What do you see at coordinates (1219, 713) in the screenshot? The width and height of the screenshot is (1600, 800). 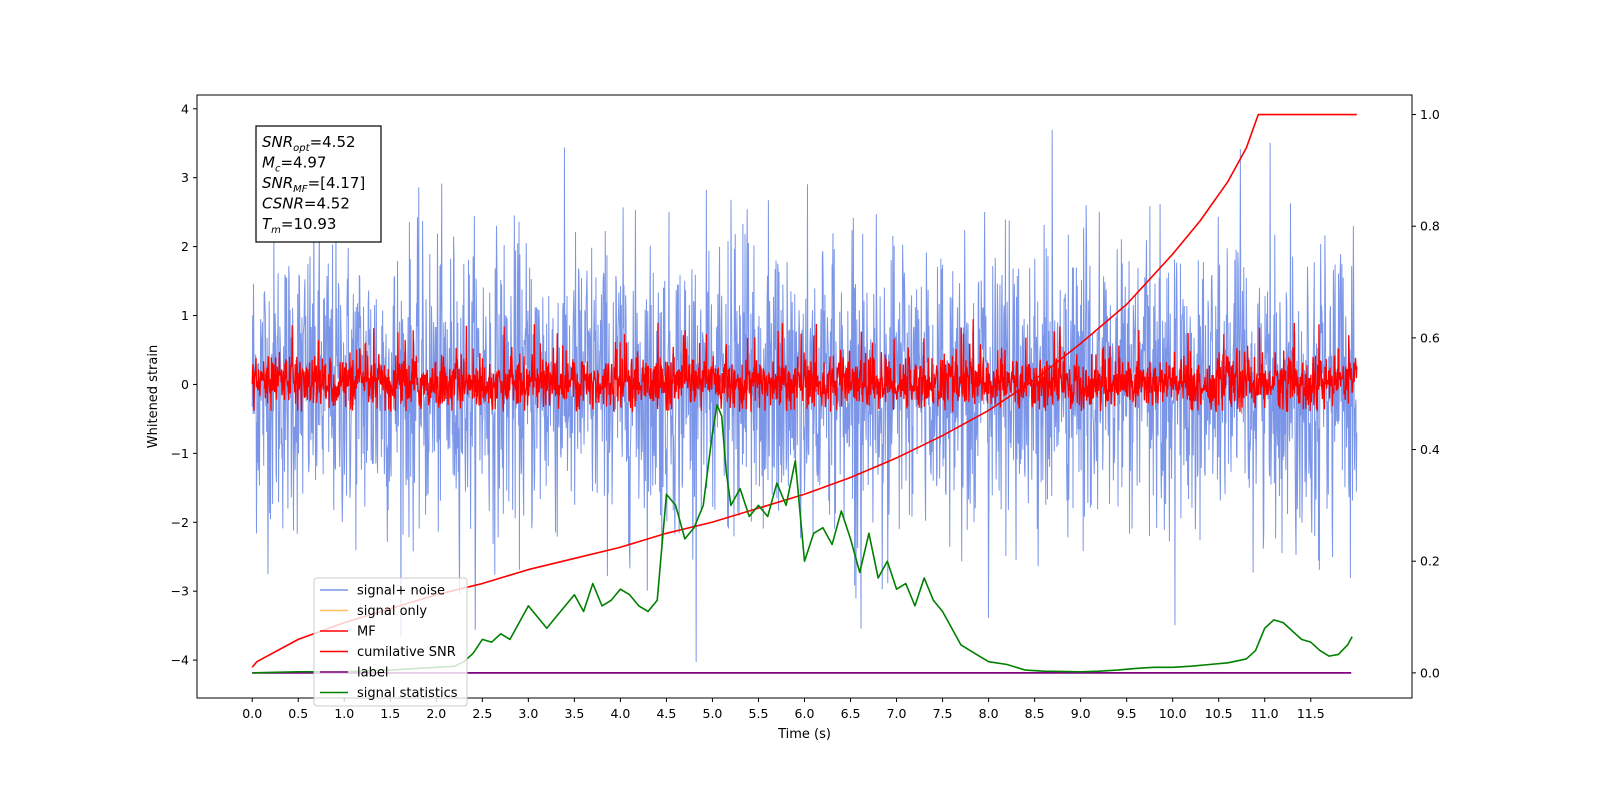 I see `x-tick-label: 10.5` at bounding box center [1219, 713].